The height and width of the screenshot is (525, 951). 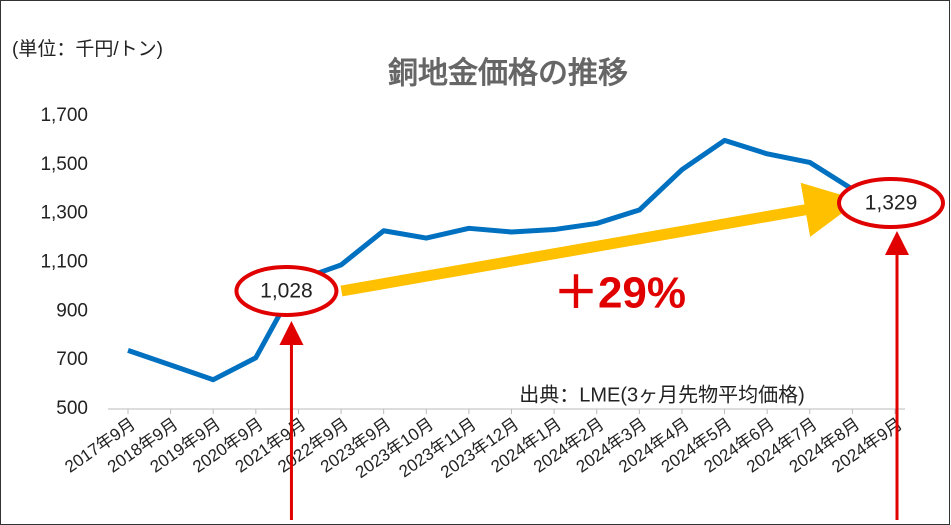 I want to click on change-label: ＋29%, so click(x=620, y=293).